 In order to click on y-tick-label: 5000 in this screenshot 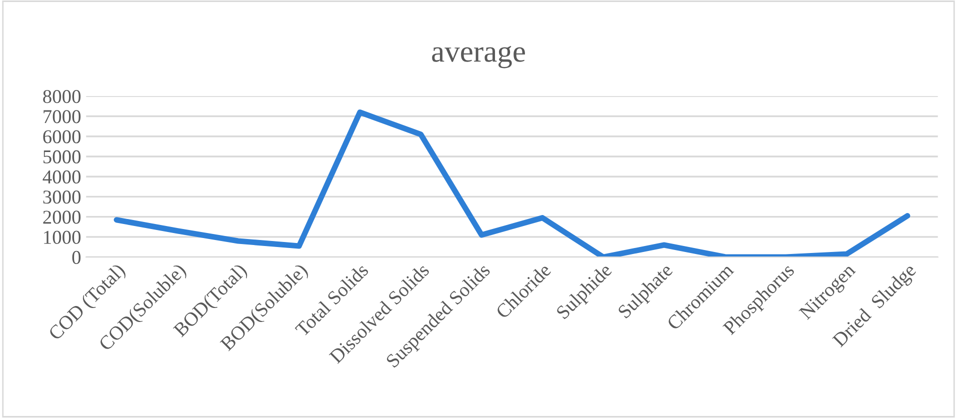, I will do `click(62, 157)`.